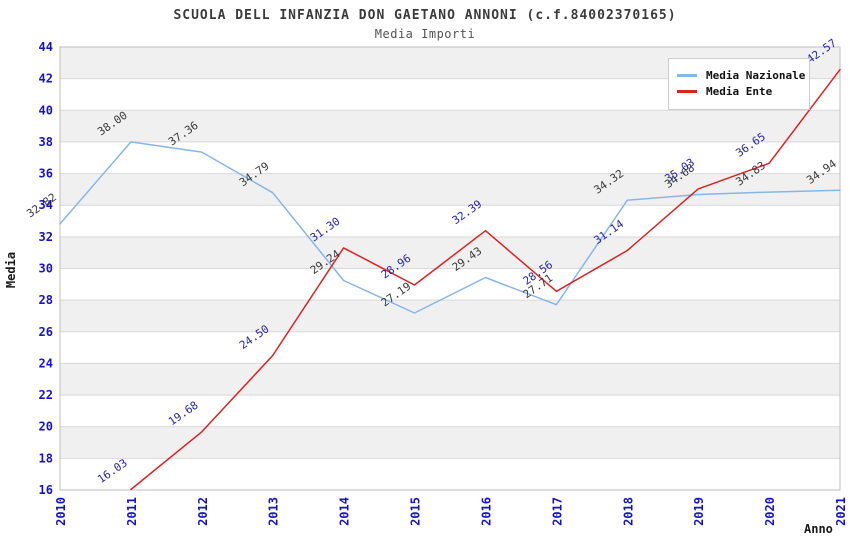 Image resolution: width=850 pixels, height=550 pixels. What do you see at coordinates (46, 269) in the screenshot?
I see `y-tick-label: 30` at bounding box center [46, 269].